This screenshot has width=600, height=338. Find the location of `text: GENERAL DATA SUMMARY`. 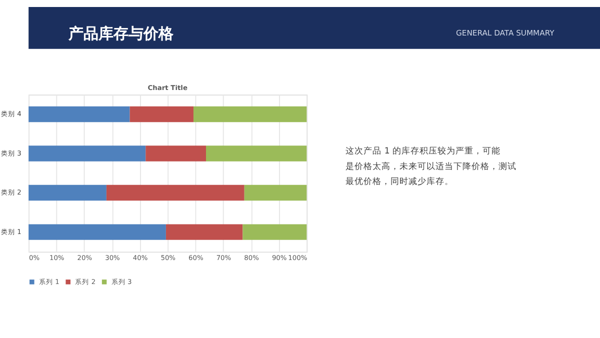

text: GENERAL DATA SUMMARY is located at coordinates (505, 33).